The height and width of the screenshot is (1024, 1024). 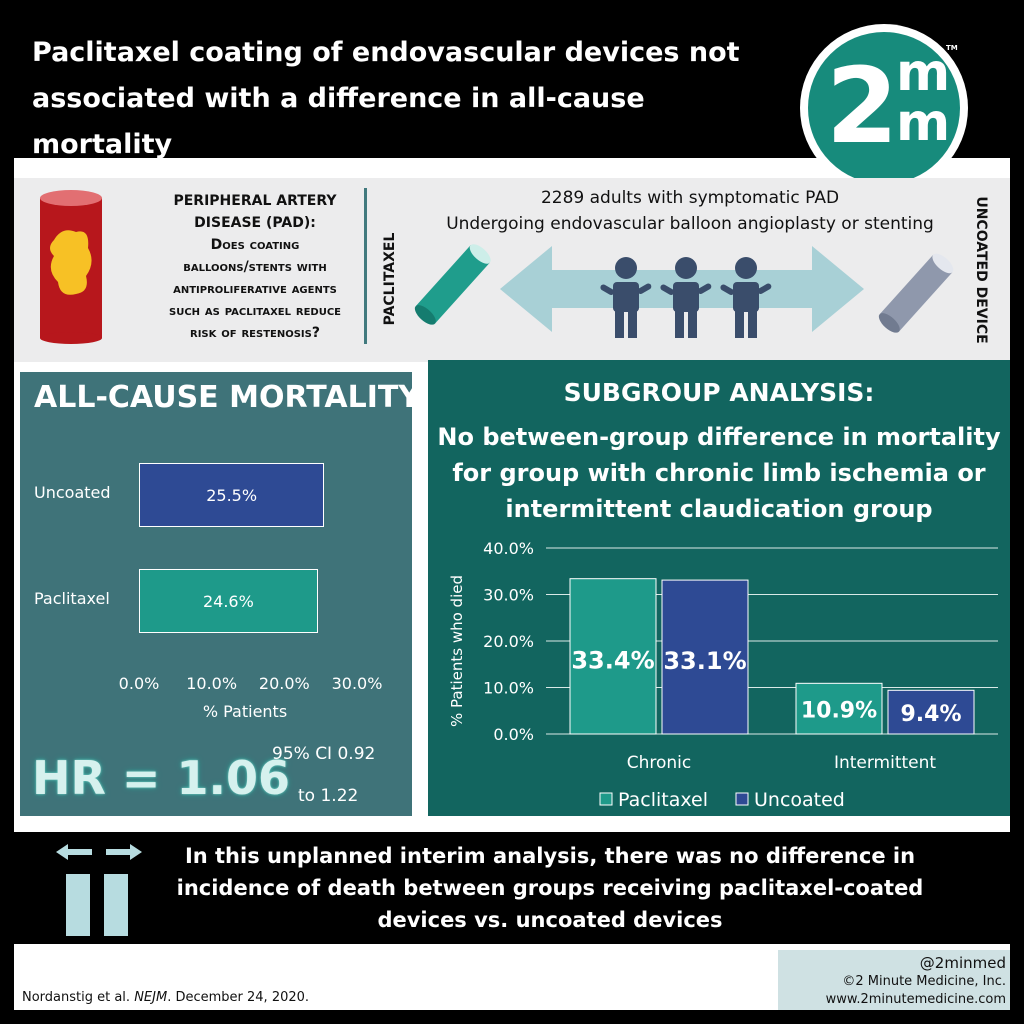 I want to click on conclusion-bar, so click(x=512, y=888).